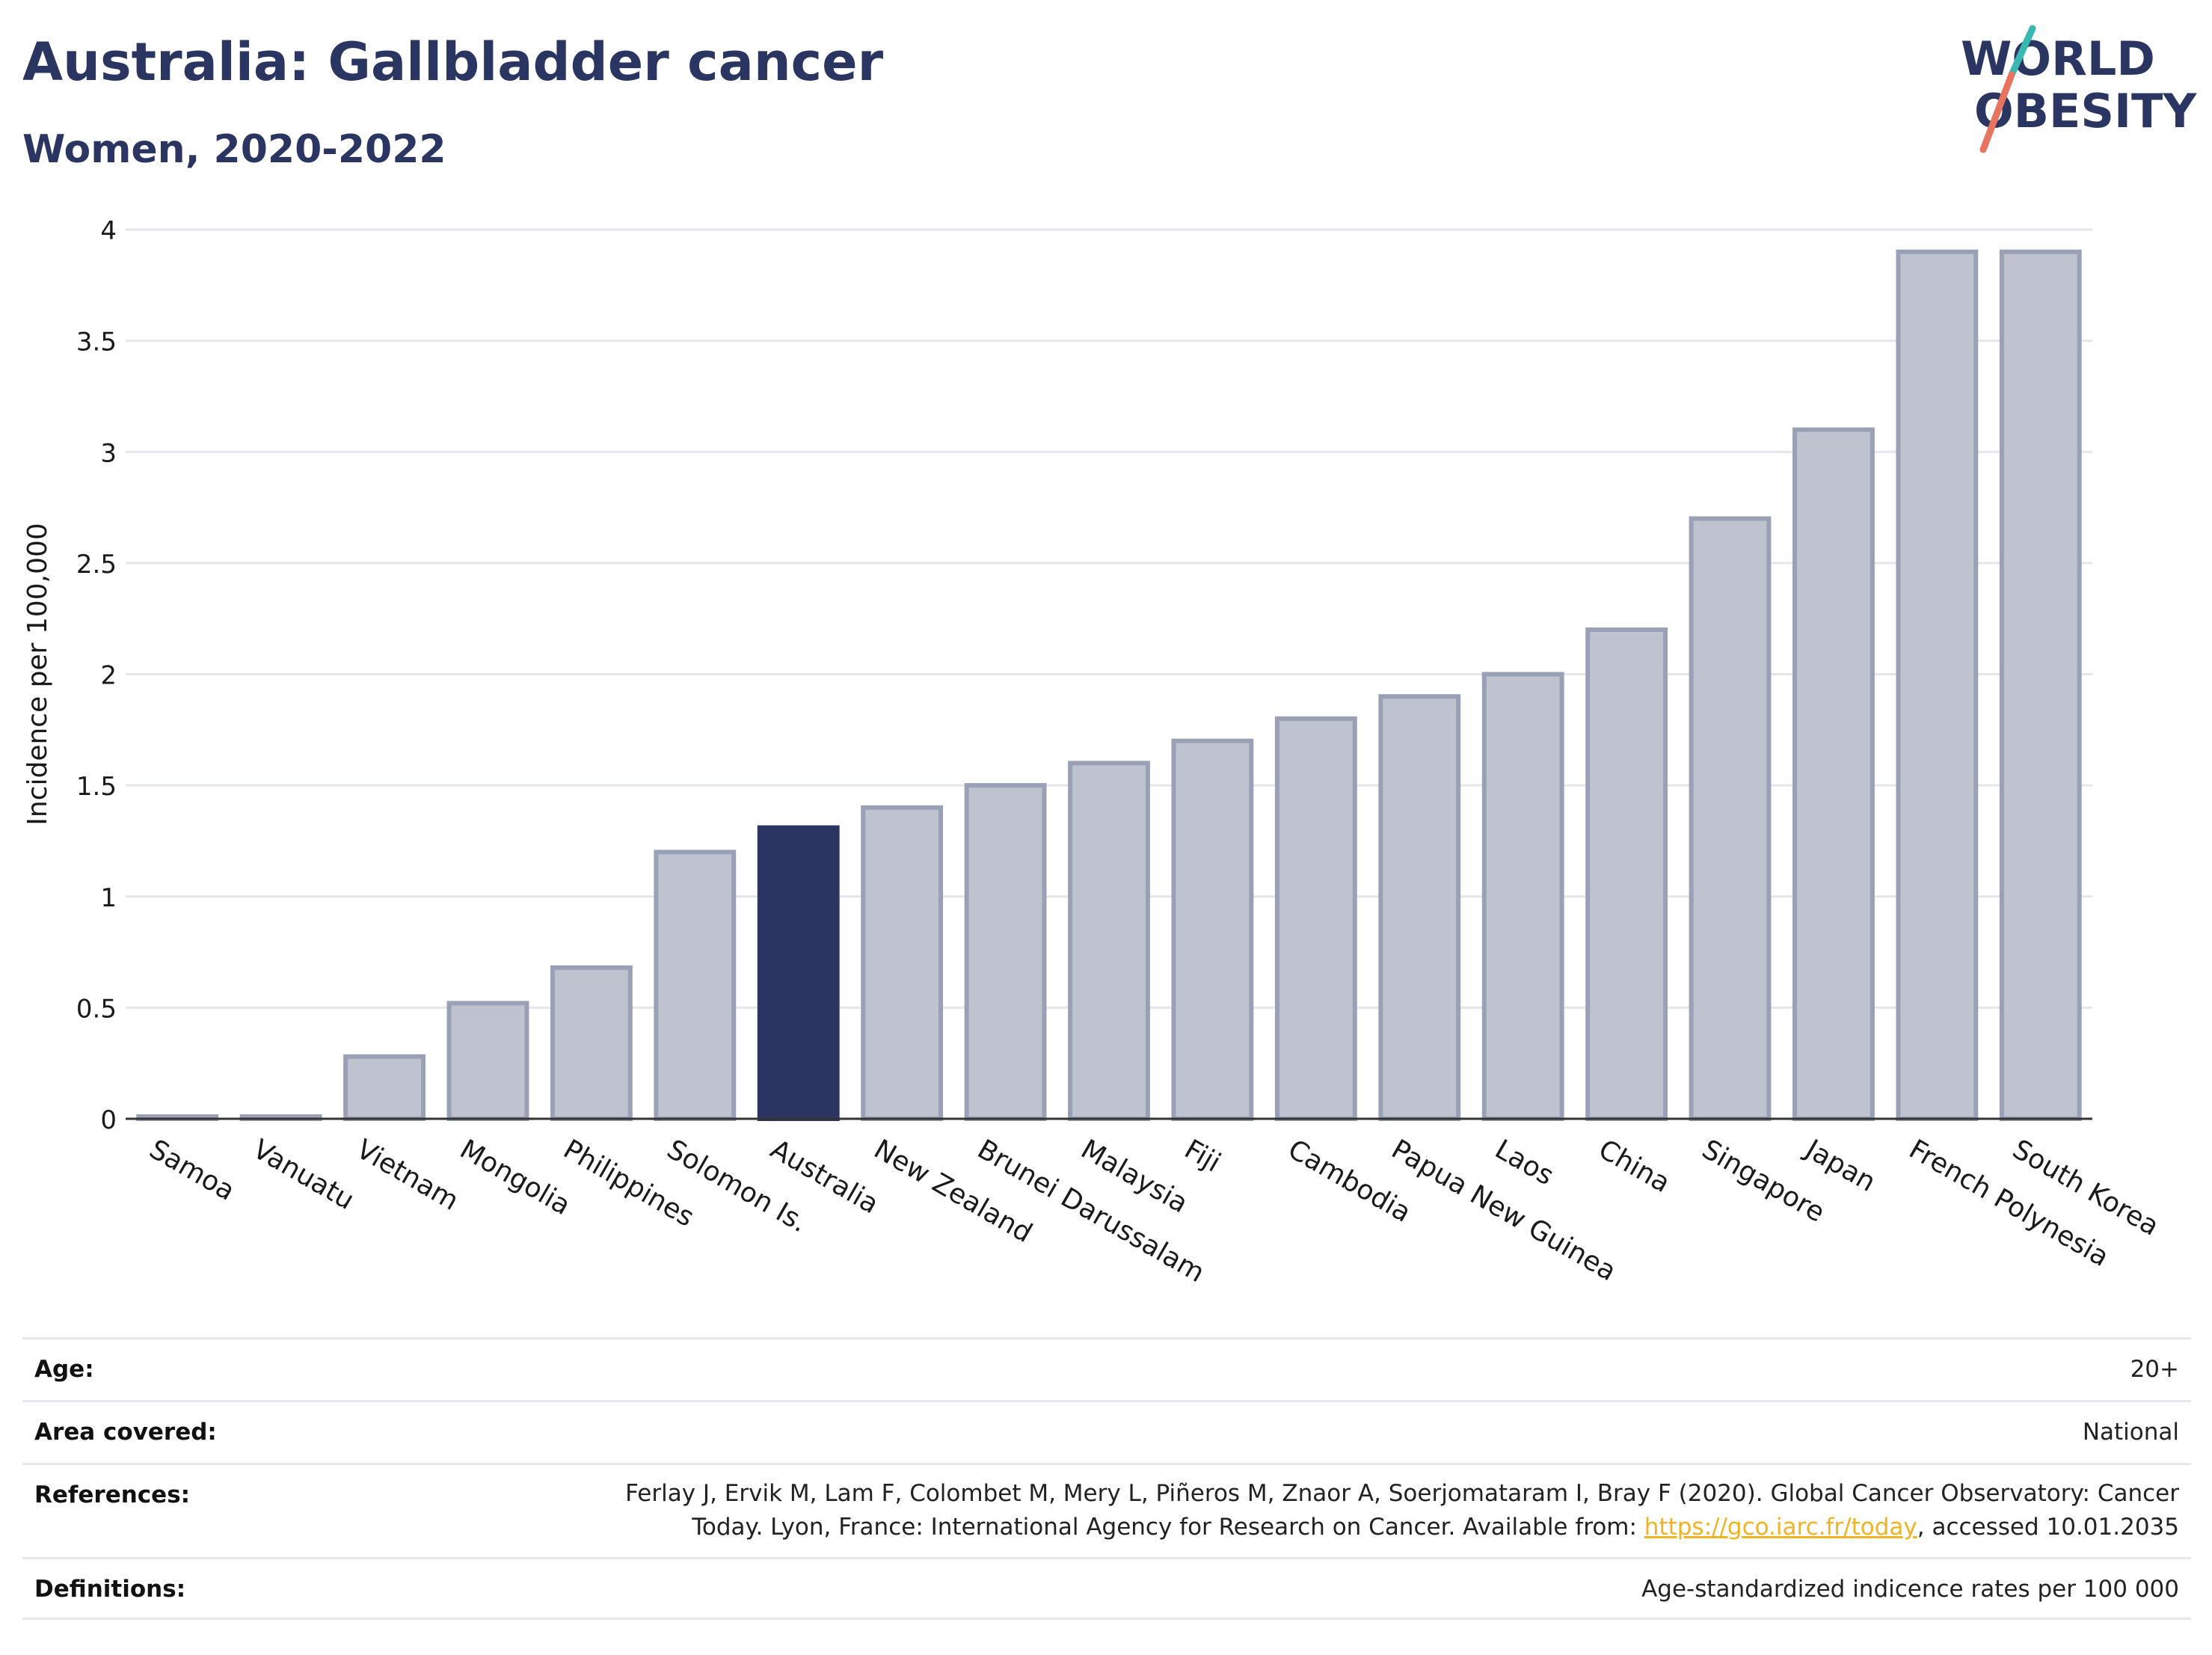 The height and width of the screenshot is (1655, 2212). What do you see at coordinates (96, 675) in the screenshot?
I see `y-axis-ticks: 0 0.5 1 1.5 2 2.5 3 3.5 4` at bounding box center [96, 675].